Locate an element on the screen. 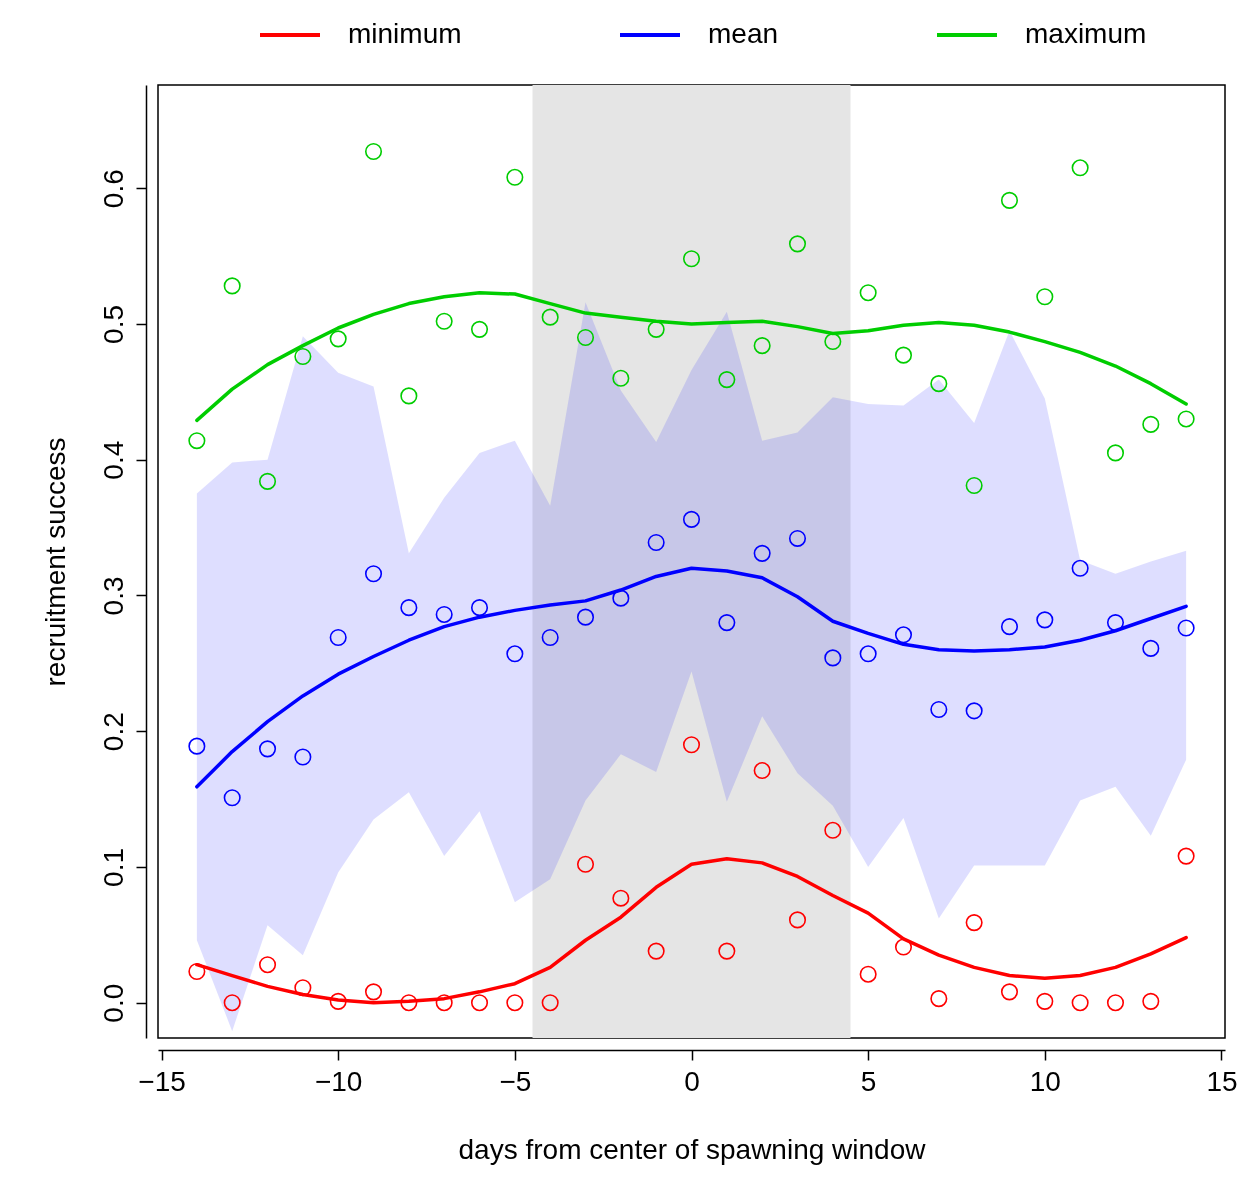 Image resolution: width=1240 pixels, height=1189 pixels. x-tick-label: −15 is located at coordinates (162, 1081).